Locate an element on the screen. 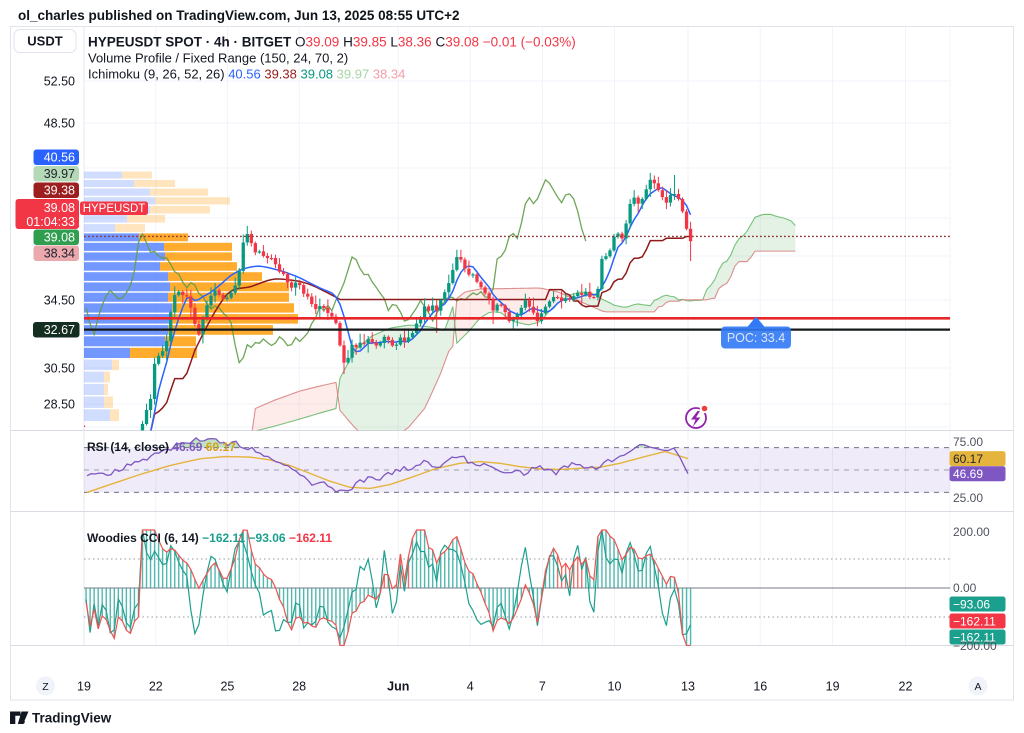 The width and height of the screenshot is (1024, 733). svg-text: 4 is located at coordinates (470, 687).